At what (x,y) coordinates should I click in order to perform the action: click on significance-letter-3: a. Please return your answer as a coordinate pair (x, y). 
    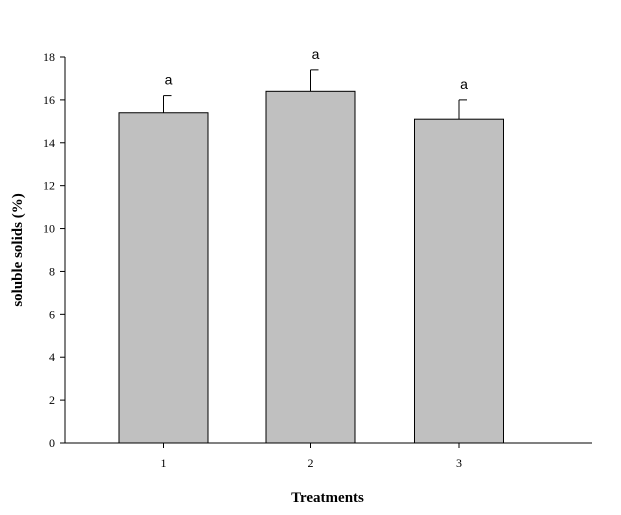
    Looking at the image, I should click on (464, 84).